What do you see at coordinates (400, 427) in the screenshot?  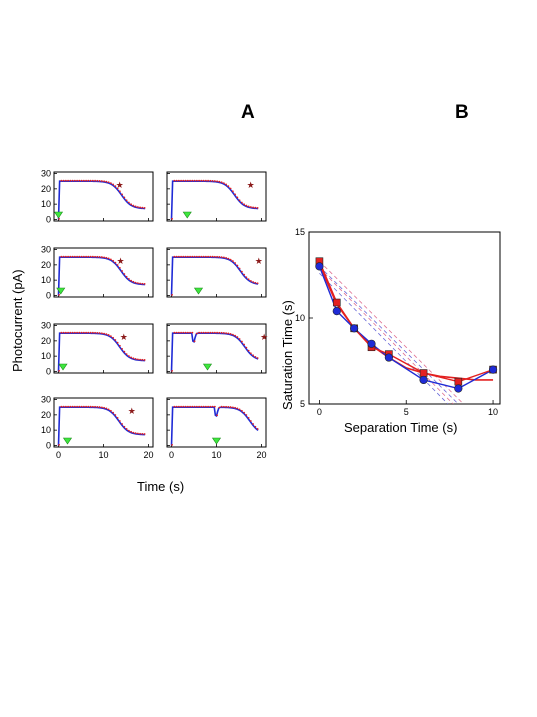 I see `panel-b-xlabel: Separation Time (s)` at bounding box center [400, 427].